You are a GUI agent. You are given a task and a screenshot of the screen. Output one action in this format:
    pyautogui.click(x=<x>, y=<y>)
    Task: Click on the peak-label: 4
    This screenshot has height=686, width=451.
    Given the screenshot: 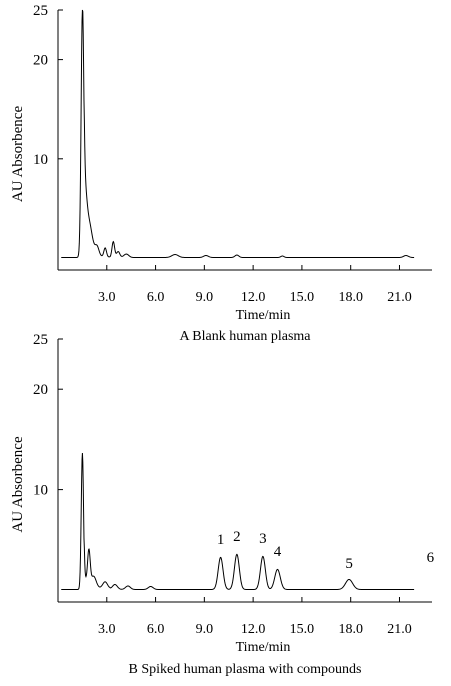 What is the action you would take?
    pyautogui.click(x=278, y=552)
    